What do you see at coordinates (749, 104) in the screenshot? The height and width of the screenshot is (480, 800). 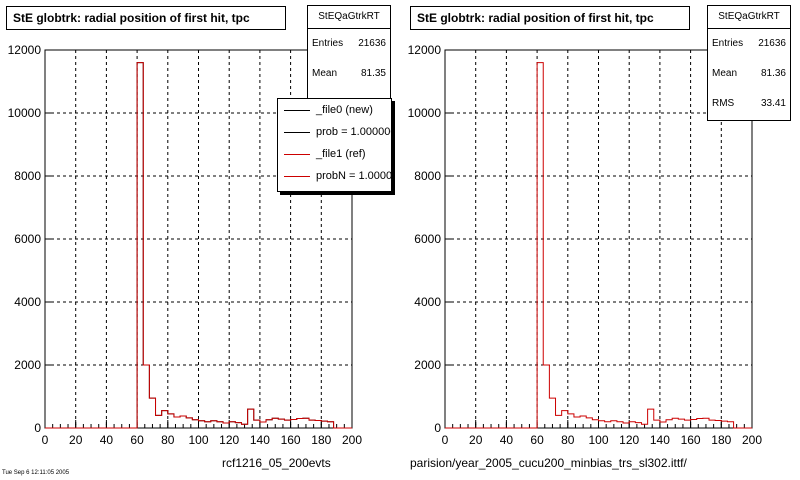 I see `panel2-stats-rms: RMS 33.41` at bounding box center [749, 104].